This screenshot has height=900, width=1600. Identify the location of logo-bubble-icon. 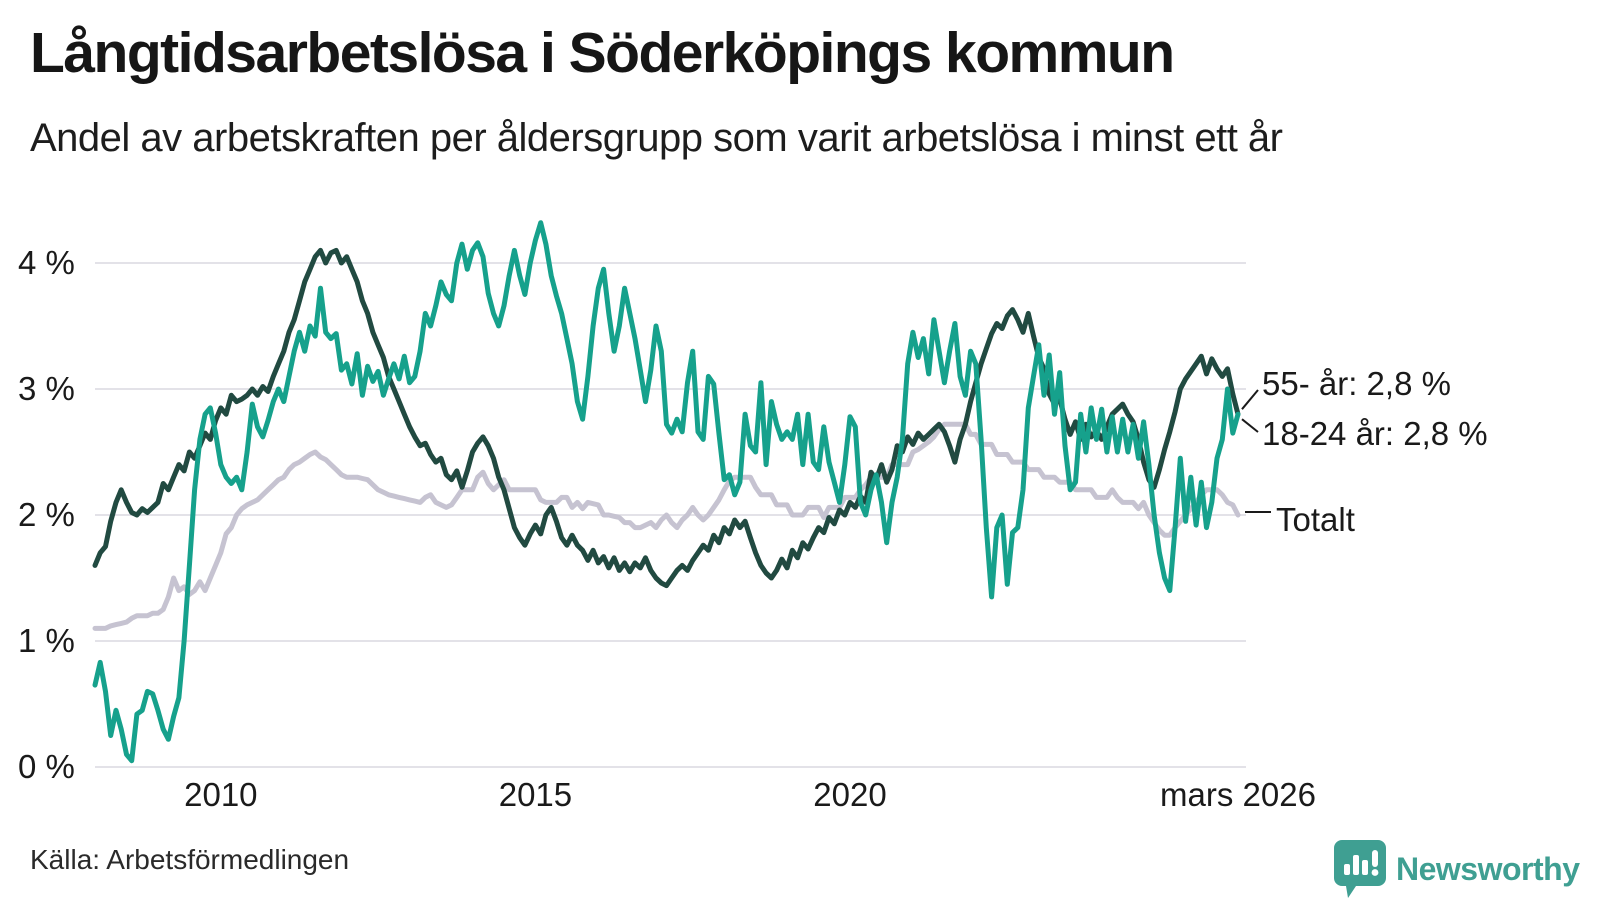
(1360, 869).